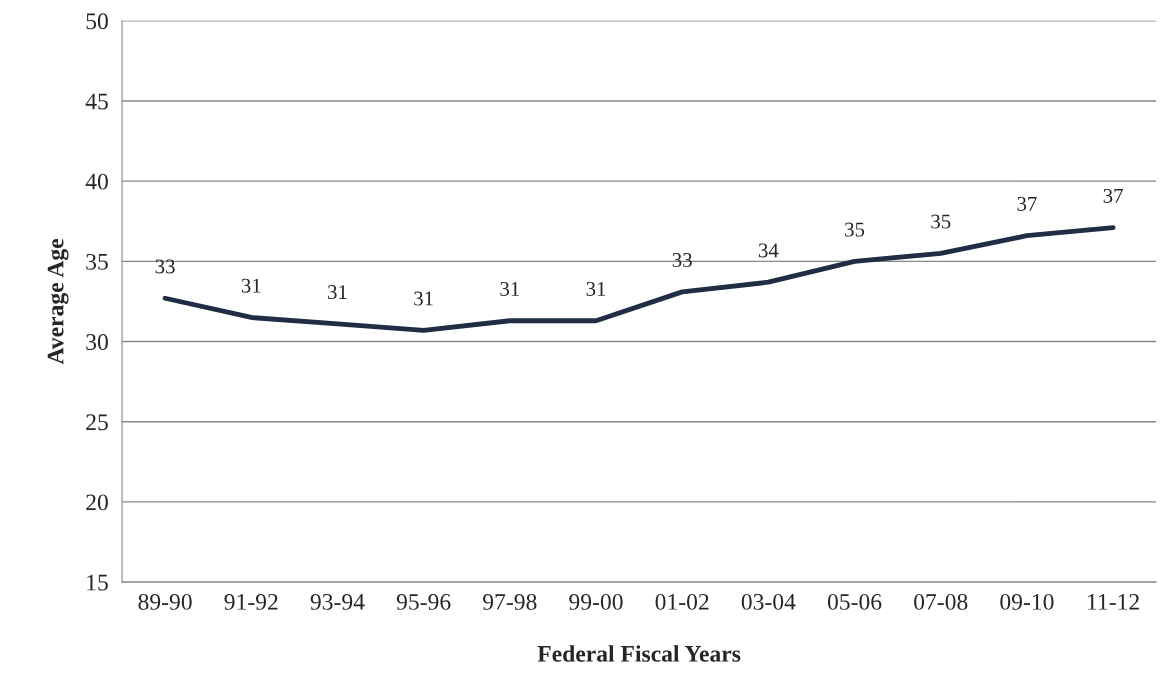  Describe the element at coordinates (96, 181) in the screenshot. I see `y-tick-label: 40` at that location.